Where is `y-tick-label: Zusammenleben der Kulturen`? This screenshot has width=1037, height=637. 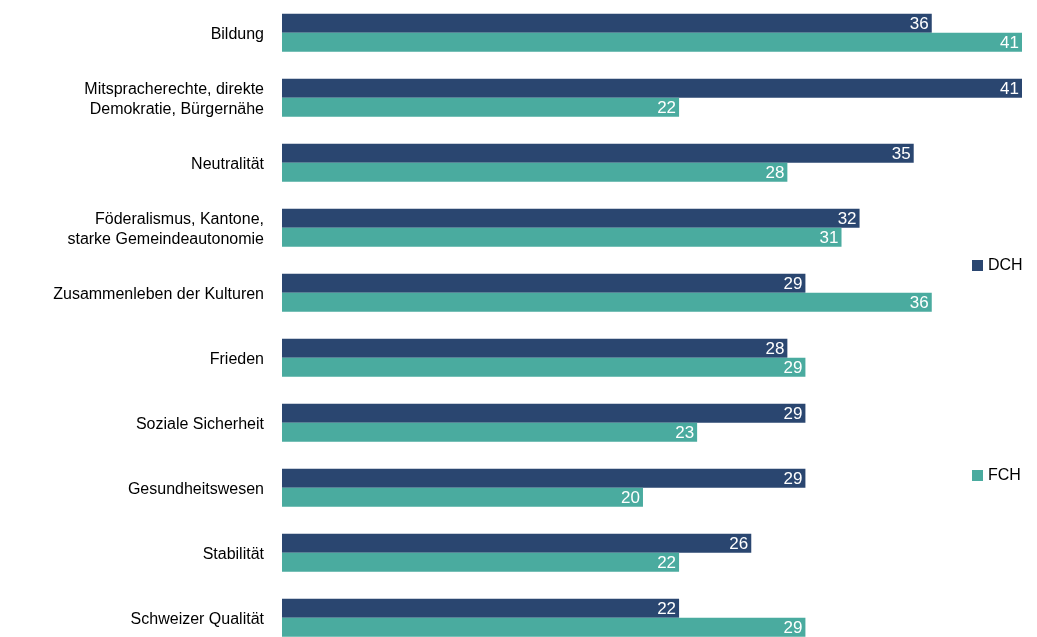 y-tick-label: Zusammenleben der Kulturen is located at coordinates (158, 292).